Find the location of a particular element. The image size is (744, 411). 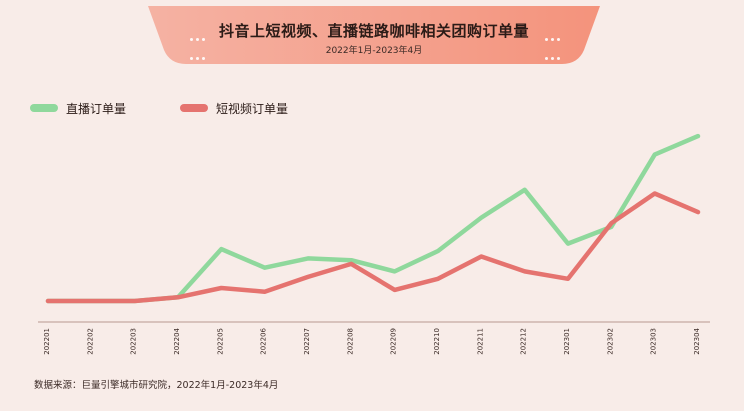

x-tick-label: 202209 is located at coordinates (394, 341).